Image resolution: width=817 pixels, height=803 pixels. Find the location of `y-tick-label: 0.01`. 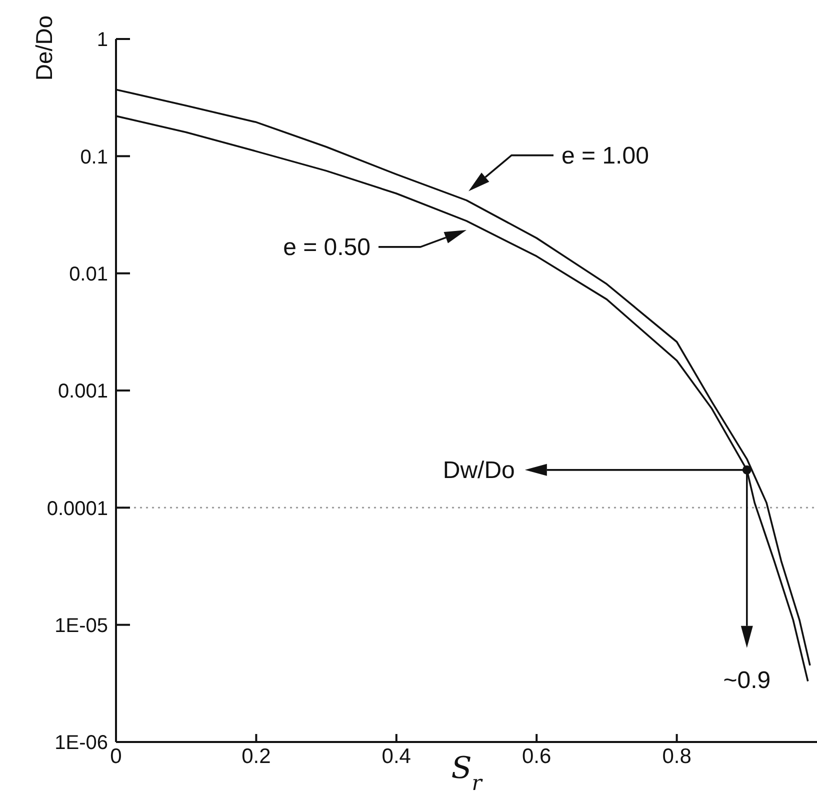

y-tick-label: 0.01 is located at coordinates (88, 274).